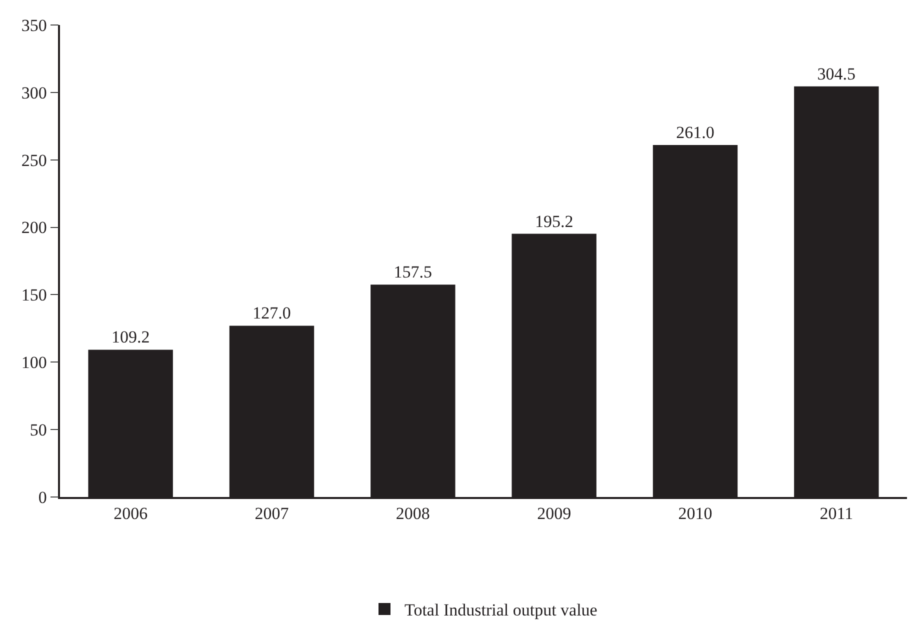 This screenshot has height=640, width=922. What do you see at coordinates (836, 74) in the screenshot?
I see `data-label: 304.5` at bounding box center [836, 74].